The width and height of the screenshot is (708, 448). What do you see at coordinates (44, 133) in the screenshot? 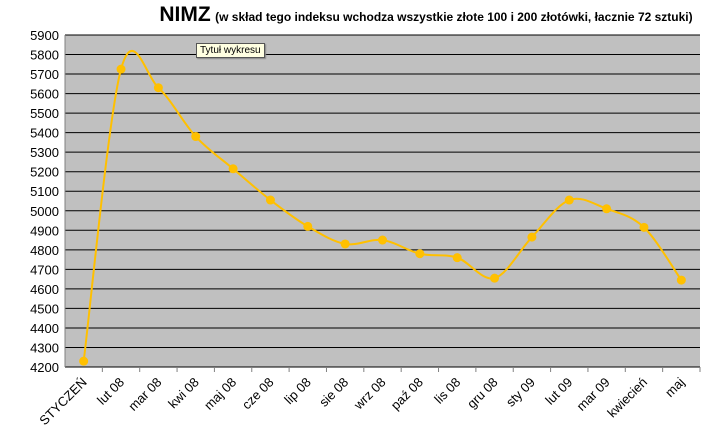
I see `y-tick-label: 5400` at bounding box center [44, 133].